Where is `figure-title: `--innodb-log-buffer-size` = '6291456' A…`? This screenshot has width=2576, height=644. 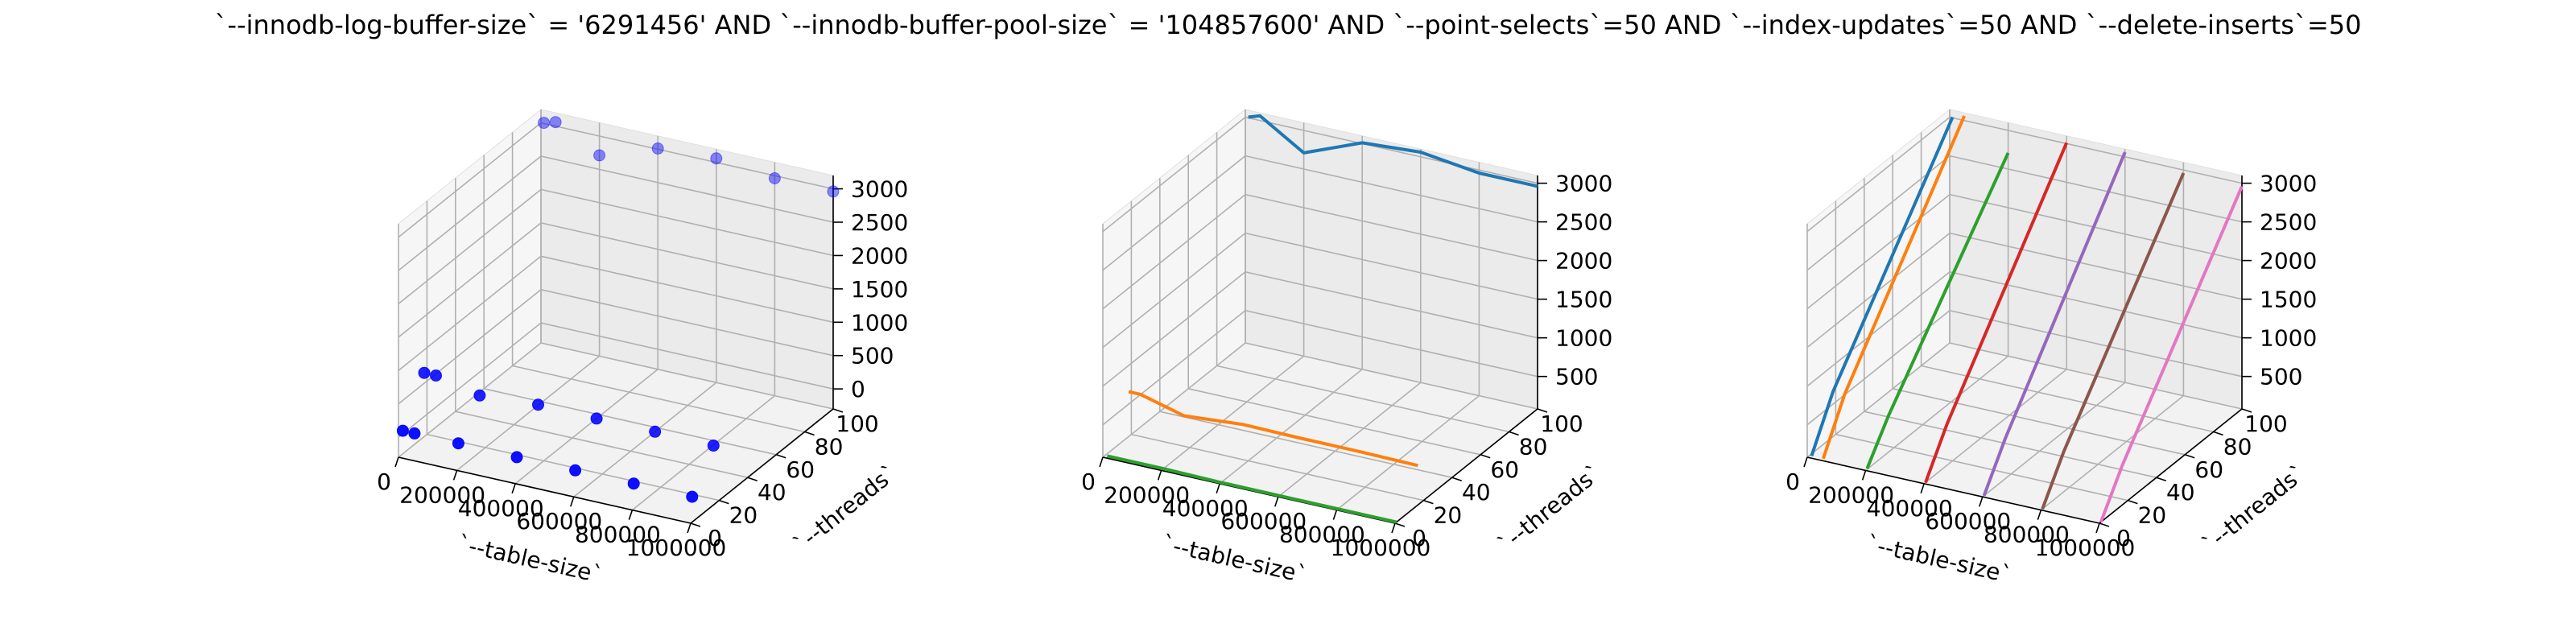 figure-title: `--innodb-log-buffer-size` = '6291456' A… is located at coordinates (1288, 25).